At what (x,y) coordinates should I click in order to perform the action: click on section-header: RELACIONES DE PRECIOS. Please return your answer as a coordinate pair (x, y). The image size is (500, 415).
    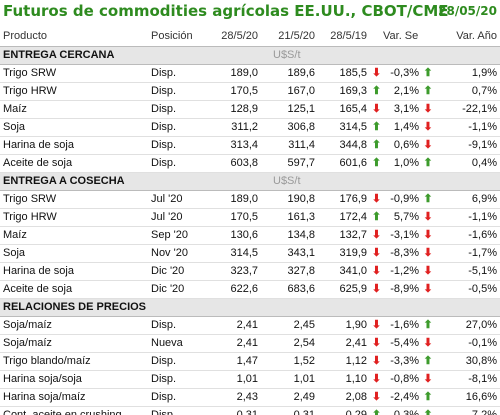
    Looking at the image, I should click on (250, 307).